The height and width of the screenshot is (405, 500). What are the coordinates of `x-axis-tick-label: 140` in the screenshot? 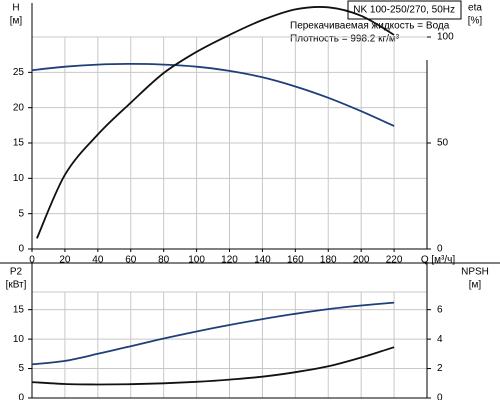 It's located at (262, 260).